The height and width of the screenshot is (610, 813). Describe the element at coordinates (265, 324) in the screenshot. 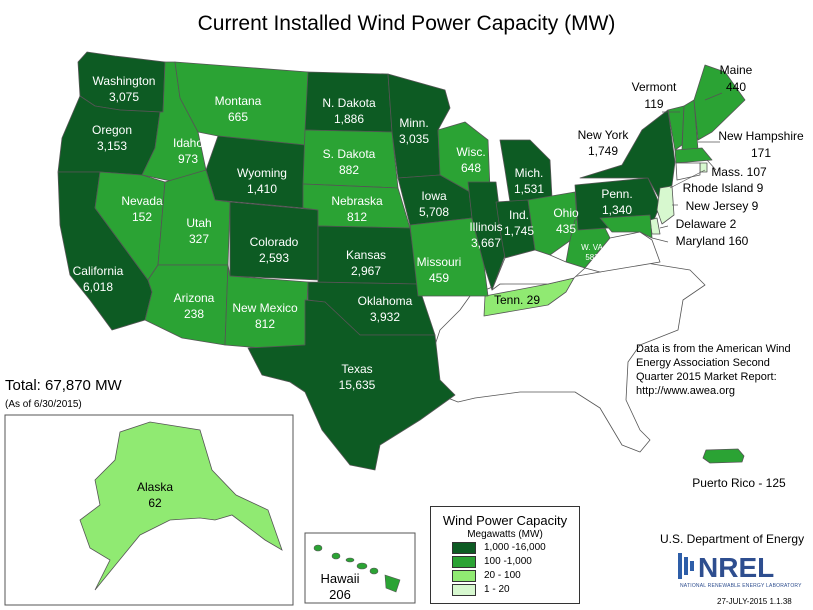

I see `value-new-mexico: 812` at that location.